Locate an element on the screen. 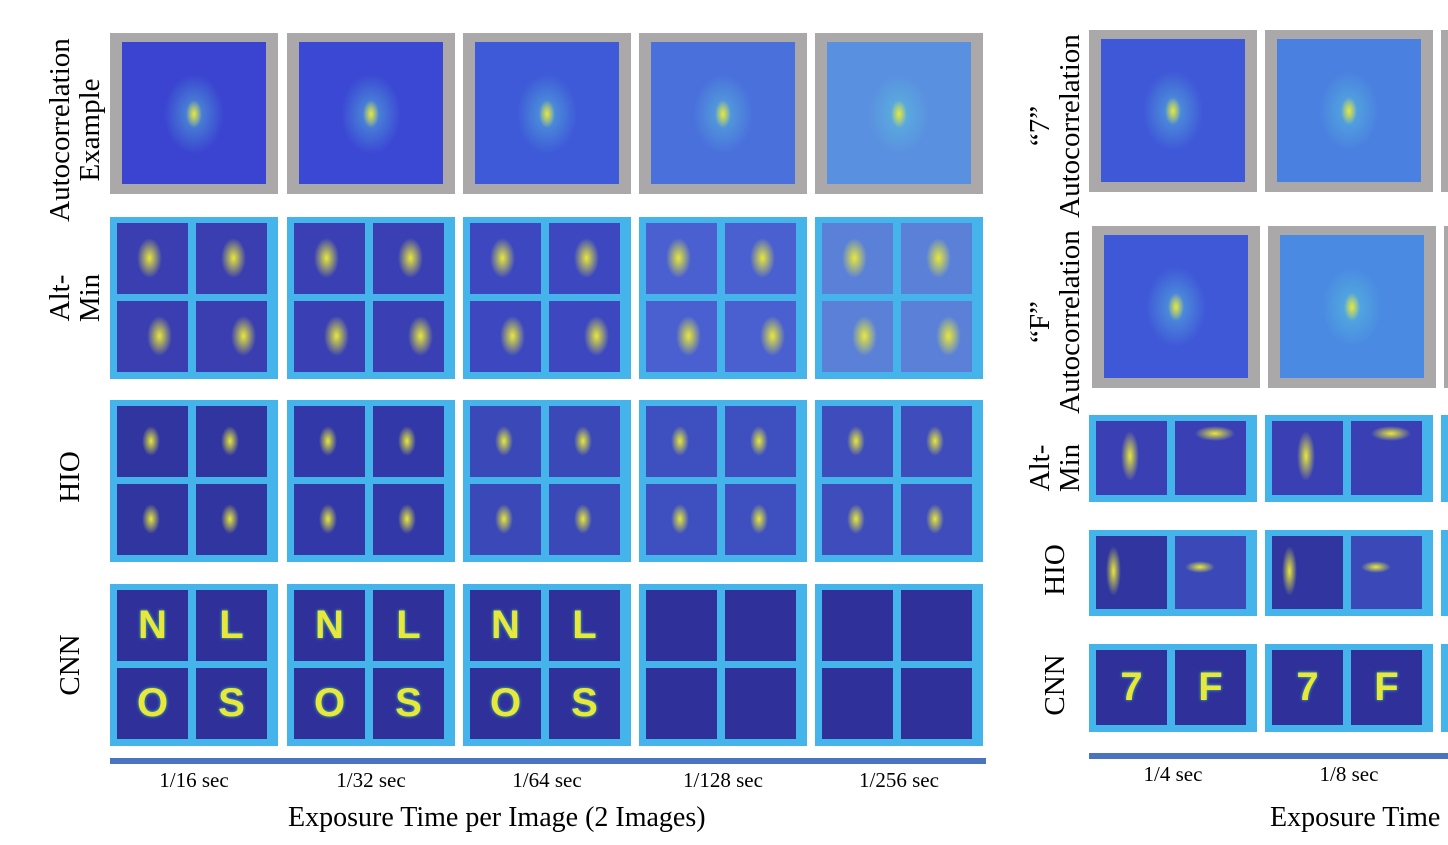 This screenshot has width=1448, height=845. right-axis-title: Exposure Time is located at coordinates (1355, 817).